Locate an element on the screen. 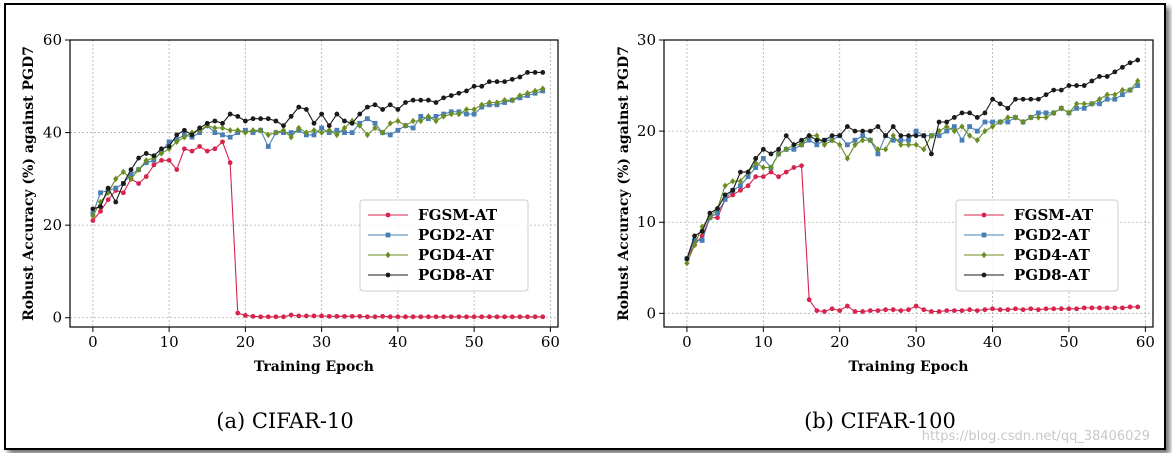 This screenshot has height=453, width=1172. y-tick-label: 0 is located at coordinates (57, 318).